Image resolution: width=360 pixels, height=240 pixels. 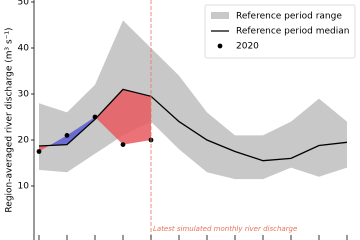 What do you see at coordinates (24, 95) in the screenshot?
I see `y-tick-label: 30` at bounding box center [24, 95].